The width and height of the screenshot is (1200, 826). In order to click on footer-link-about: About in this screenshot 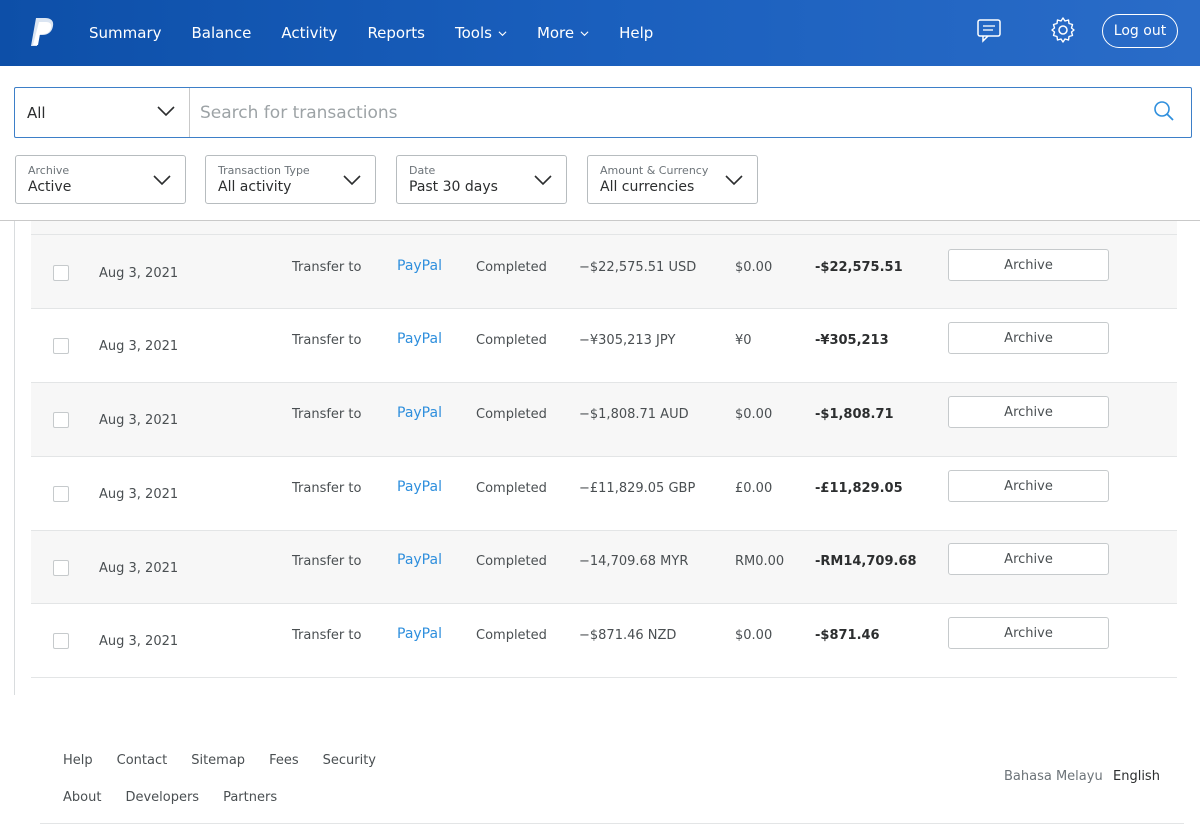, I will do `click(82, 797)`.